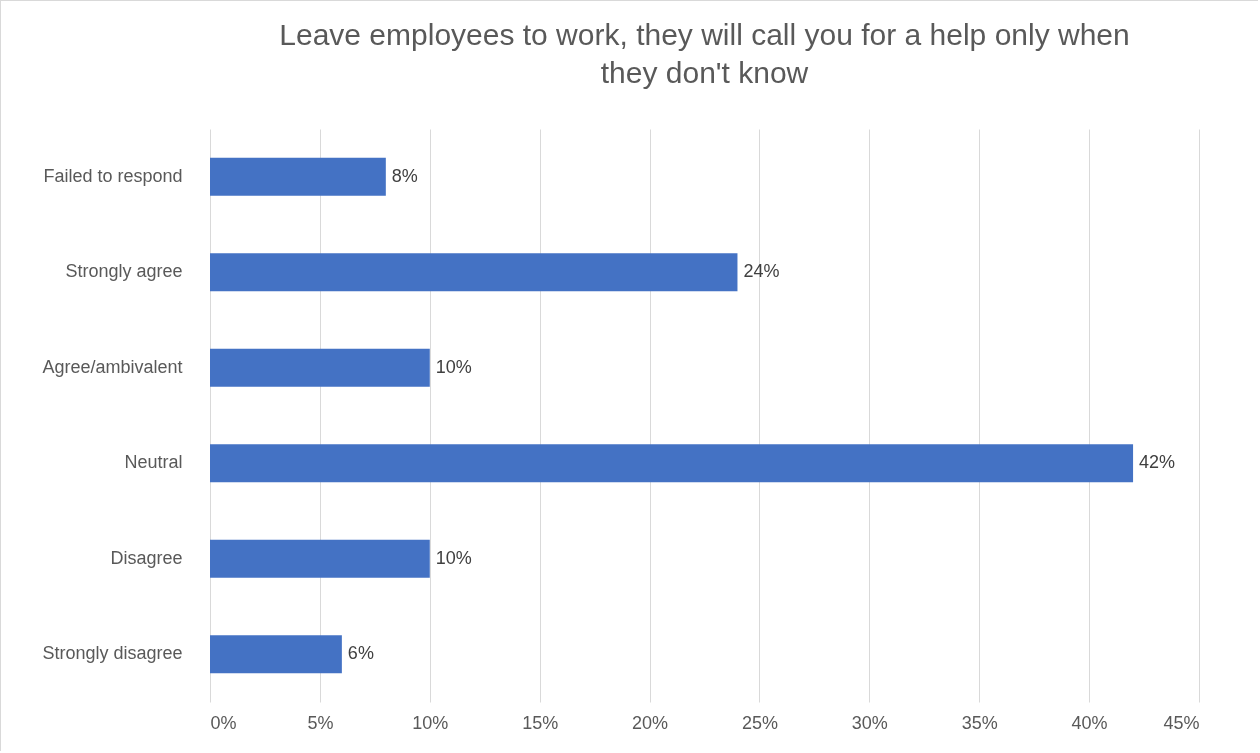  What do you see at coordinates (1157, 462) in the screenshot?
I see `data-label: 42%` at bounding box center [1157, 462].